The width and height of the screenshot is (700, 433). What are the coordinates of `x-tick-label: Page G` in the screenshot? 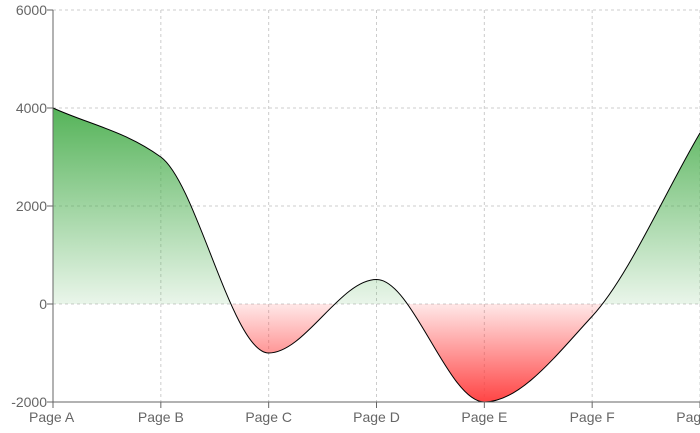 It's located at (688, 417).